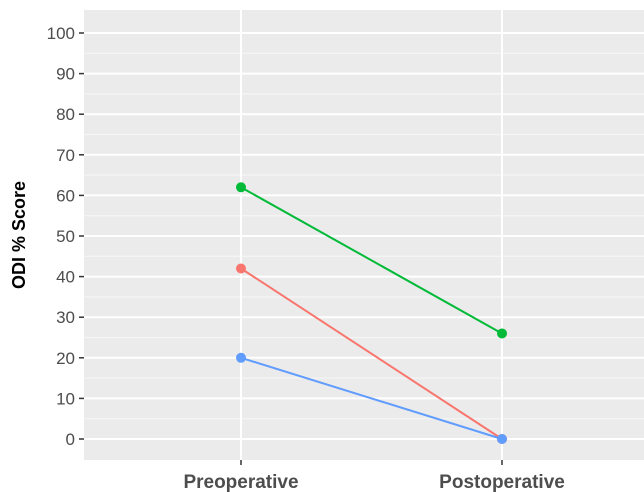  What do you see at coordinates (502, 482) in the screenshot?
I see `x-category-label: Postoperative` at bounding box center [502, 482].